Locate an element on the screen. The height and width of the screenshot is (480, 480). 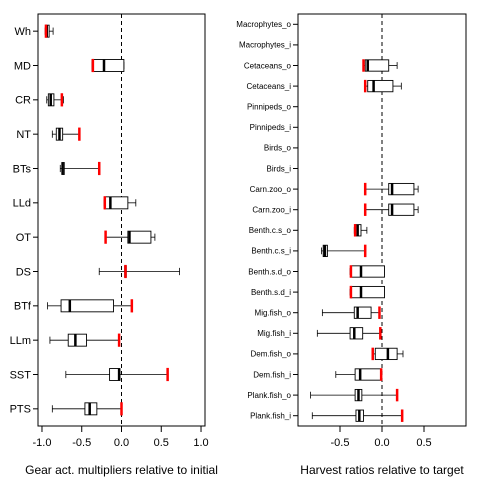
category-label: Macrophytes_o is located at coordinates (263, 24).